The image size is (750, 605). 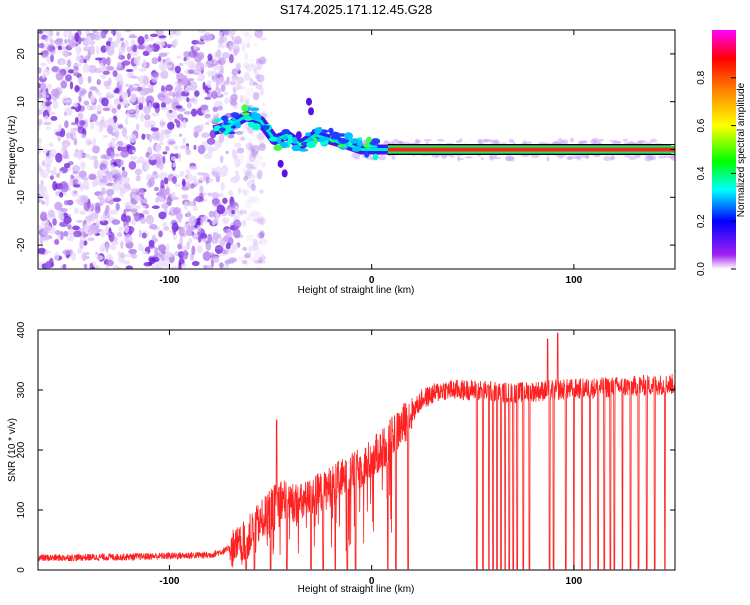 I want to click on snr-y-tick-label: 100, so click(x=21, y=509).